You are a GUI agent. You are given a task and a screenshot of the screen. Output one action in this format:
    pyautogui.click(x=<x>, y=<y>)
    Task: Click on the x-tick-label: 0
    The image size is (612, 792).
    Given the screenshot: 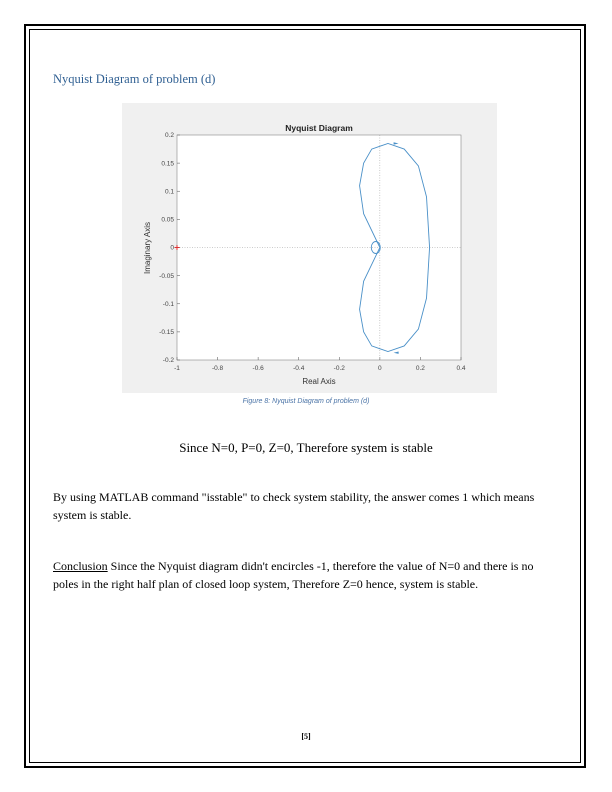 What is the action you would take?
    pyautogui.click(x=380, y=368)
    